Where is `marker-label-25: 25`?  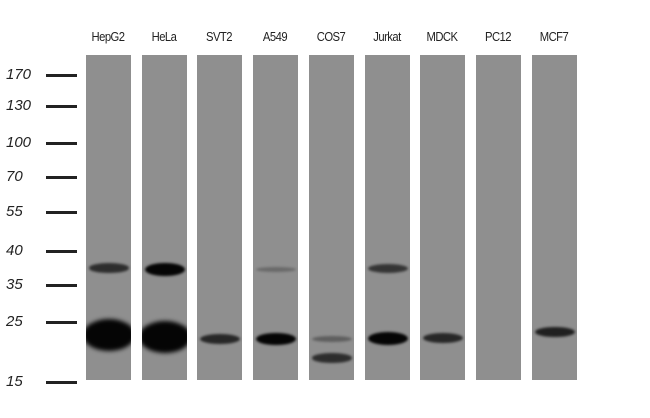 marker-label-25: 25 is located at coordinates (14, 321).